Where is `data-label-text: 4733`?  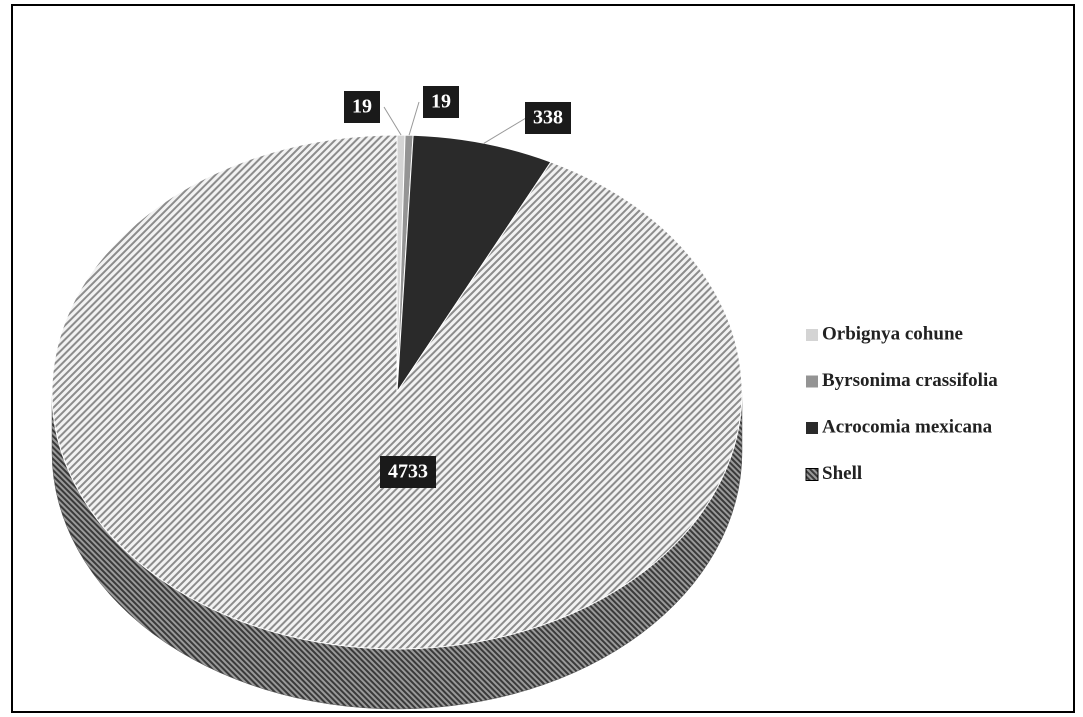 data-label-text: 4733 is located at coordinates (408, 472).